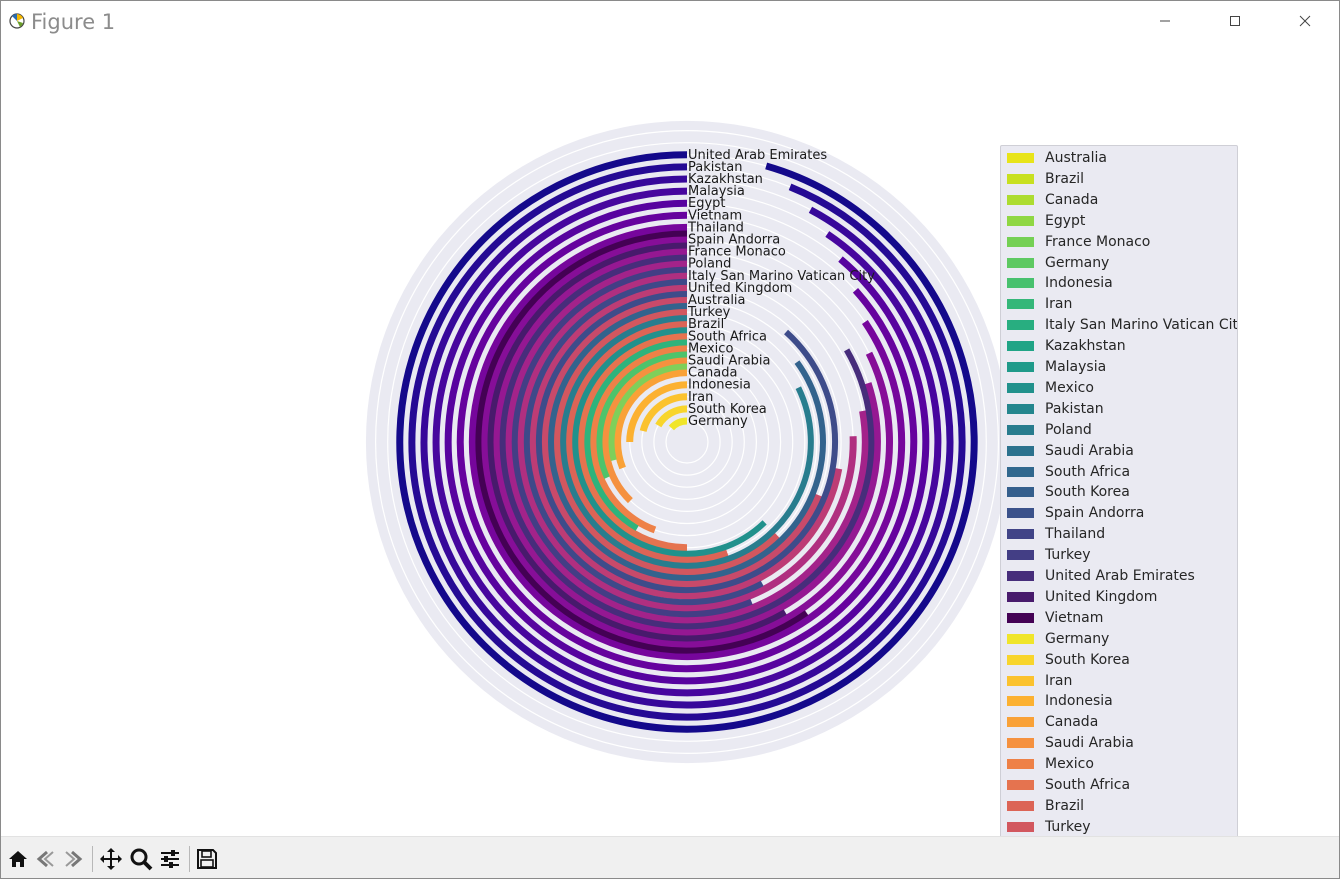 The height and width of the screenshot is (879, 1340). I want to click on legend-item: Kazakhstan, so click(1119, 346).